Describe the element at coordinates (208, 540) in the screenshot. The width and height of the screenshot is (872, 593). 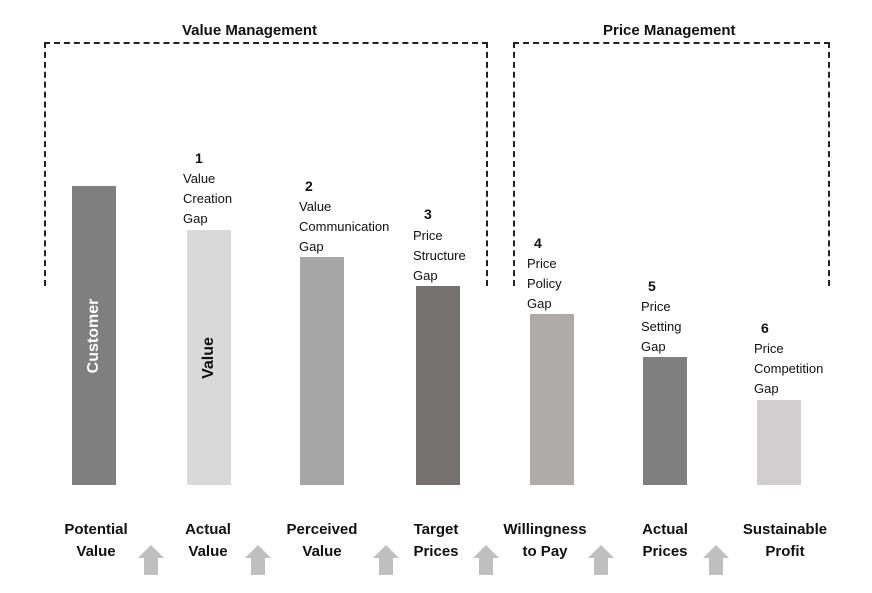
I see `category-label: Actual Value` at that location.